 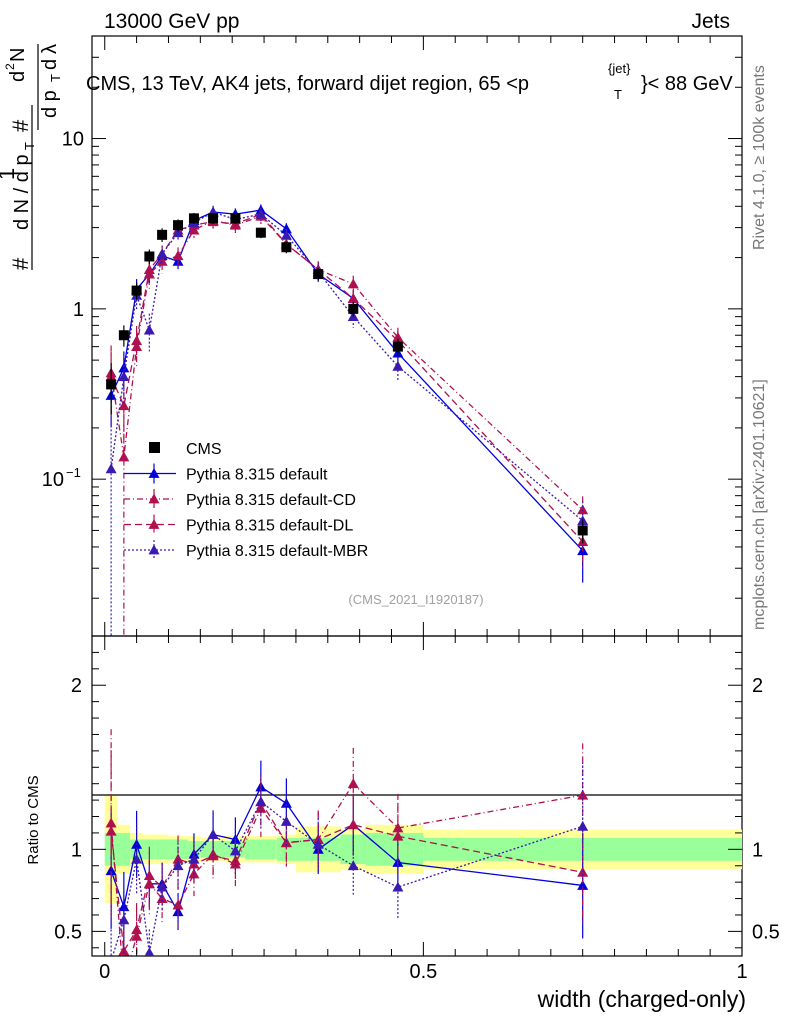 What do you see at coordinates (759, 504) in the screenshot?
I see `mcplots-label: mcplots.cern.ch [arXiv:2401.10621]` at bounding box center [759, 504].